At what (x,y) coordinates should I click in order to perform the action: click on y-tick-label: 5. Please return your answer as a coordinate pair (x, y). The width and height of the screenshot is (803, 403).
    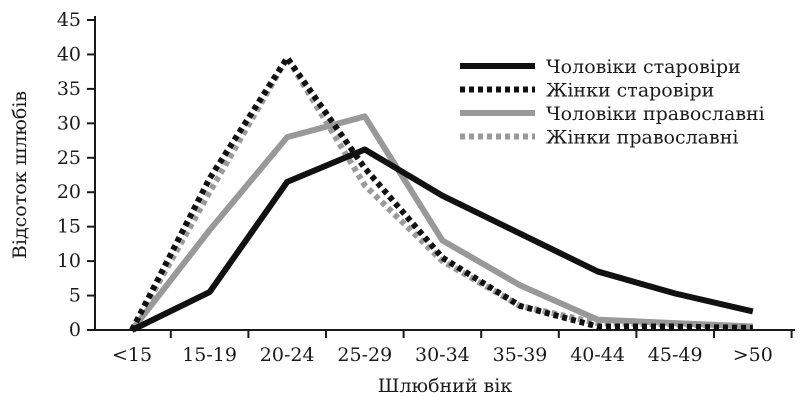
    Looking at the image, I should click on (75, 296).